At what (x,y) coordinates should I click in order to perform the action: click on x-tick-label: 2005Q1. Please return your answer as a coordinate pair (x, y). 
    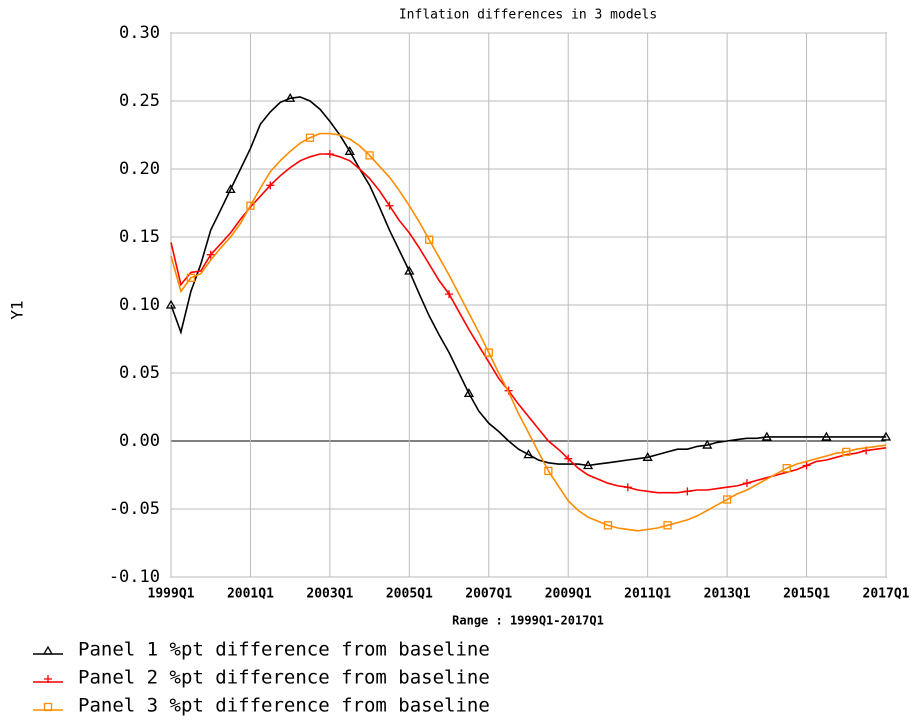
    Looking at the image, I should click on (409, 594).